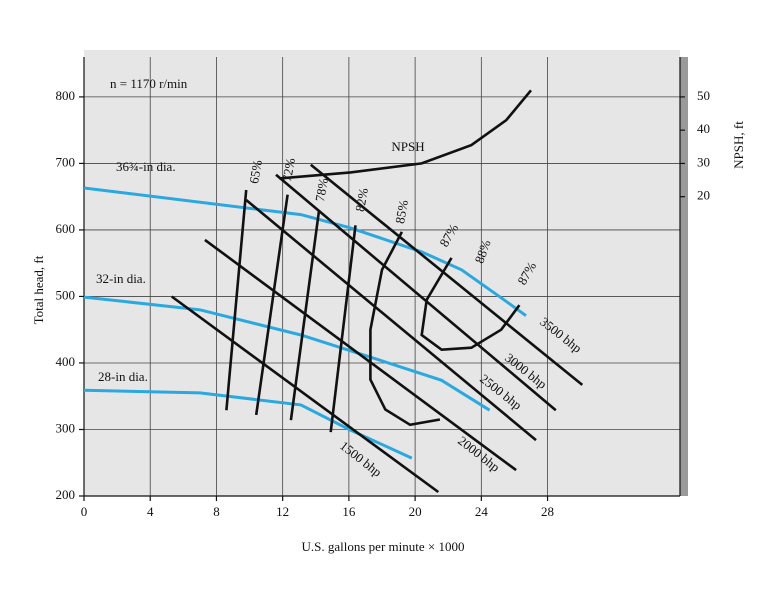 This screenshot has height=594, width=768. Describe the element at coordinates (401, 212) in the screenshot. I see `curve-label: 85%` at that location.